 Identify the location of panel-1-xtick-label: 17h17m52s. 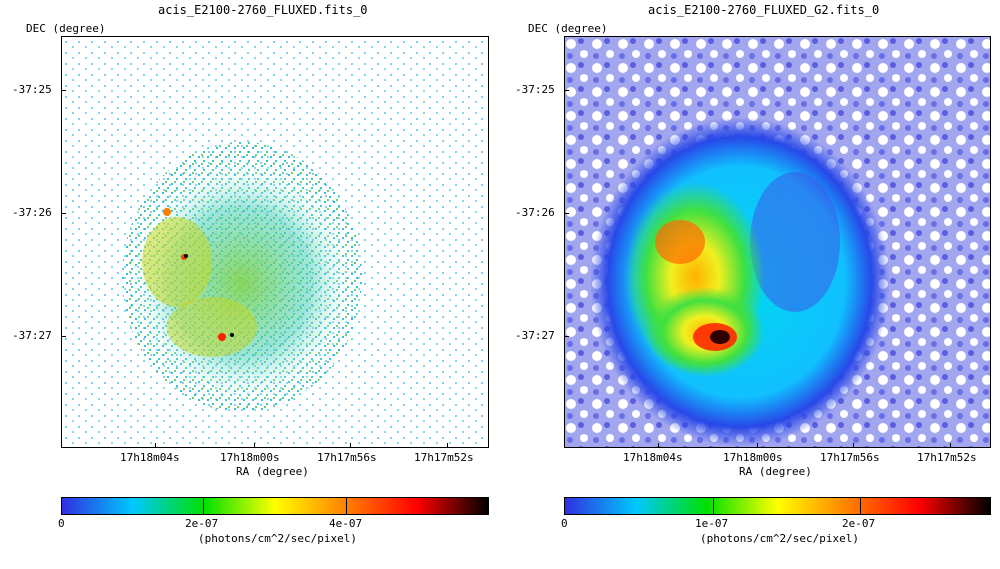
(444, 457).